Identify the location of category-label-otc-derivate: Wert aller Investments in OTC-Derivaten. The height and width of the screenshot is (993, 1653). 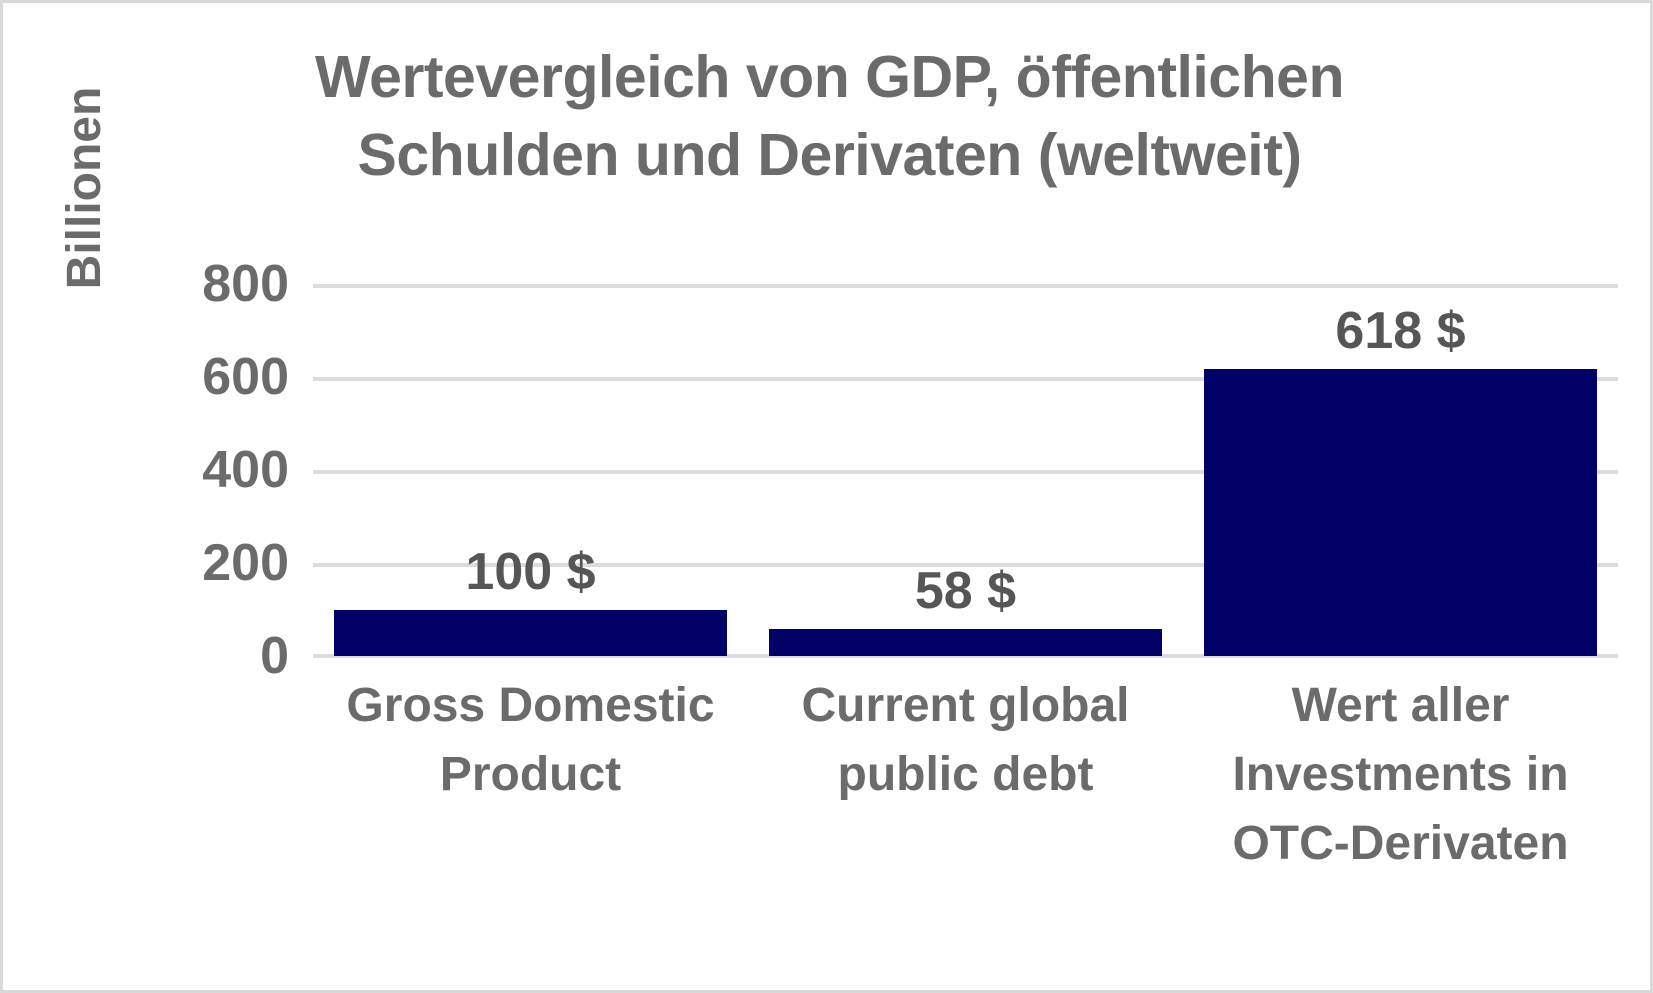
(1400, 775).